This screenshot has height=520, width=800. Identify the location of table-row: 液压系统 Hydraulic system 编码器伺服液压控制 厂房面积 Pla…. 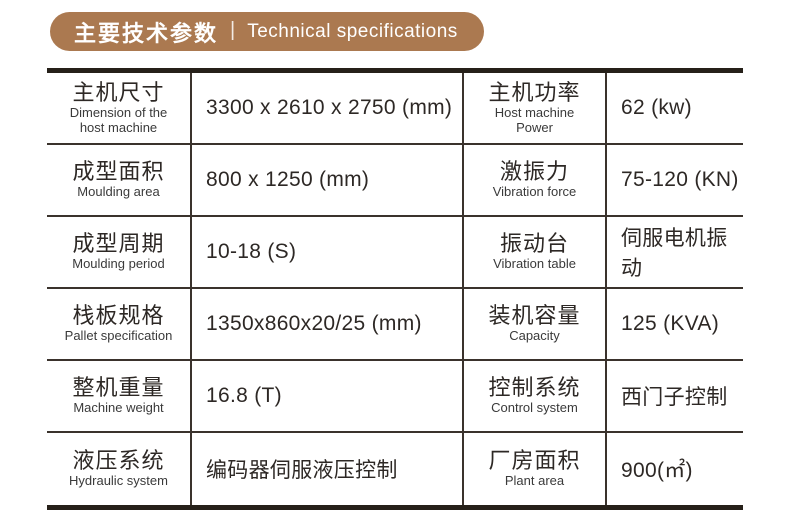
(395, 469).